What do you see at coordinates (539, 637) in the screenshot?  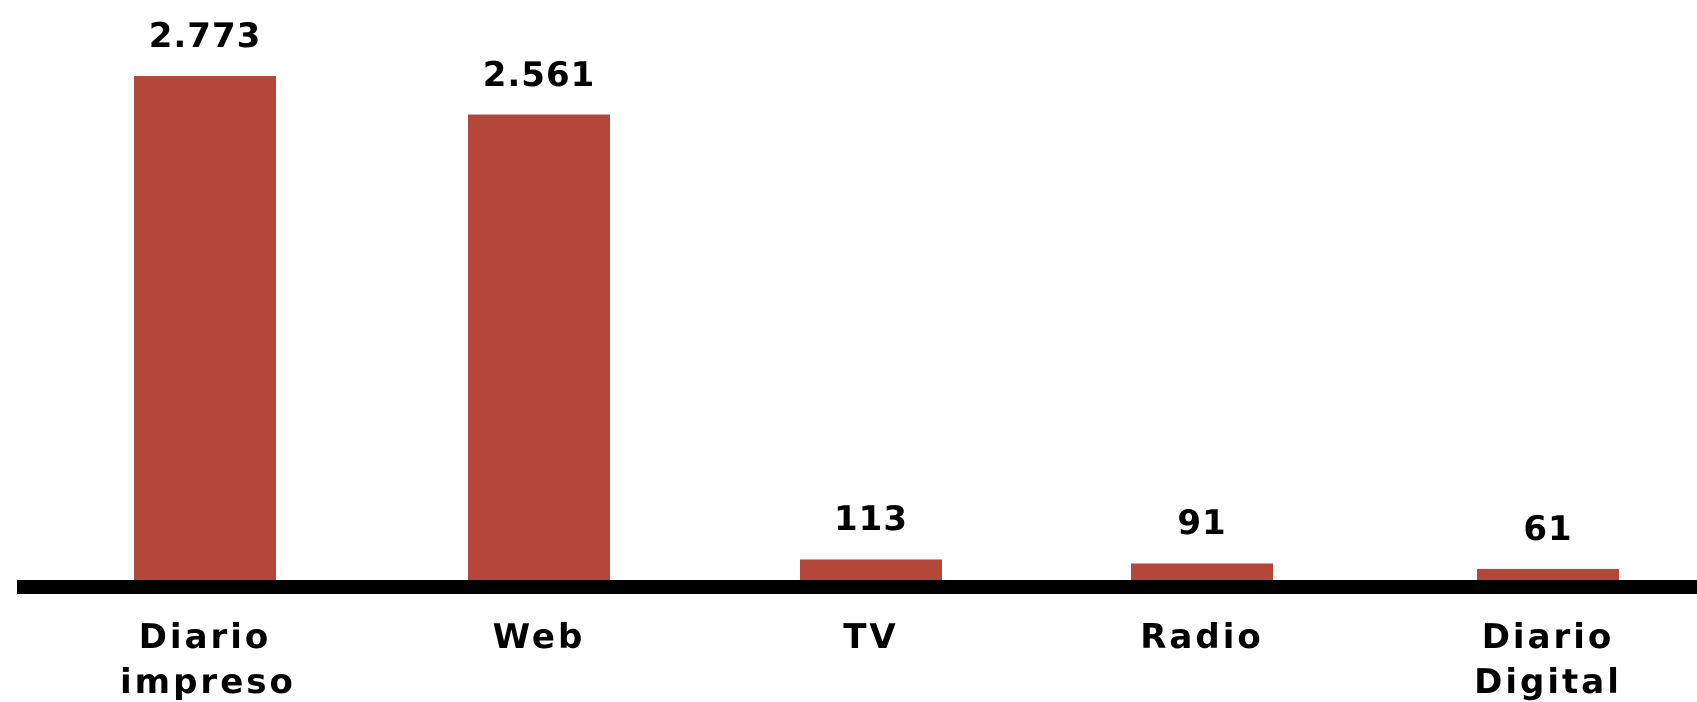 I see `x-tick-label: Web` at bounding box center [539, 637].